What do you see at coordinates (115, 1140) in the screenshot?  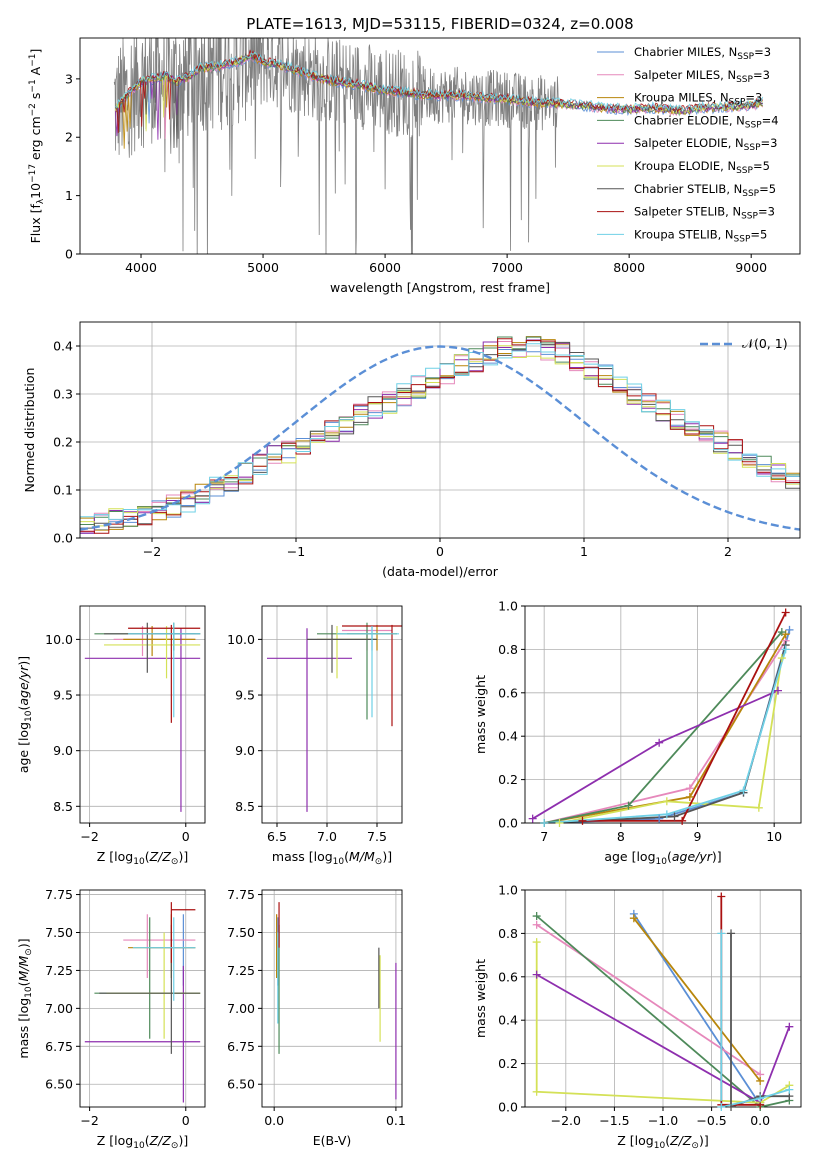 I see `label-part: Z [log` at bounding box center [115, 1140].